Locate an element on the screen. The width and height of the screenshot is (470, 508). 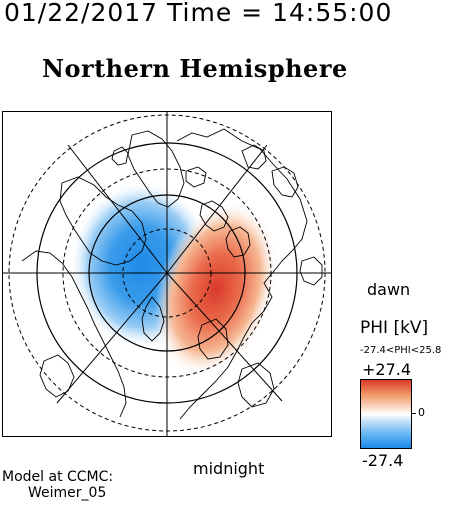
model-credit: Model at CCMC: Weimer_05 is located at coordinates (57, 485).